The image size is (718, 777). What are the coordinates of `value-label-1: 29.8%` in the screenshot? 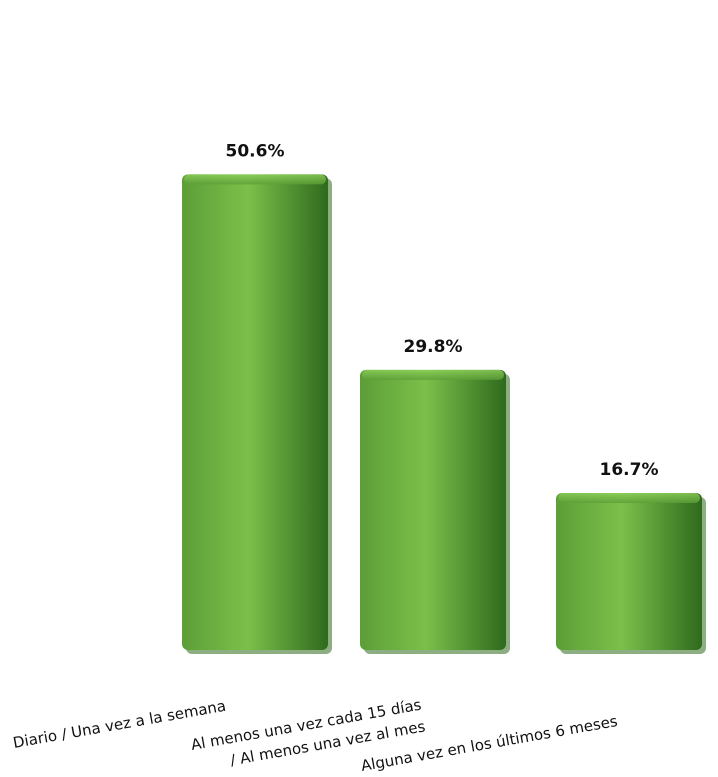 It's located at (433, 347).